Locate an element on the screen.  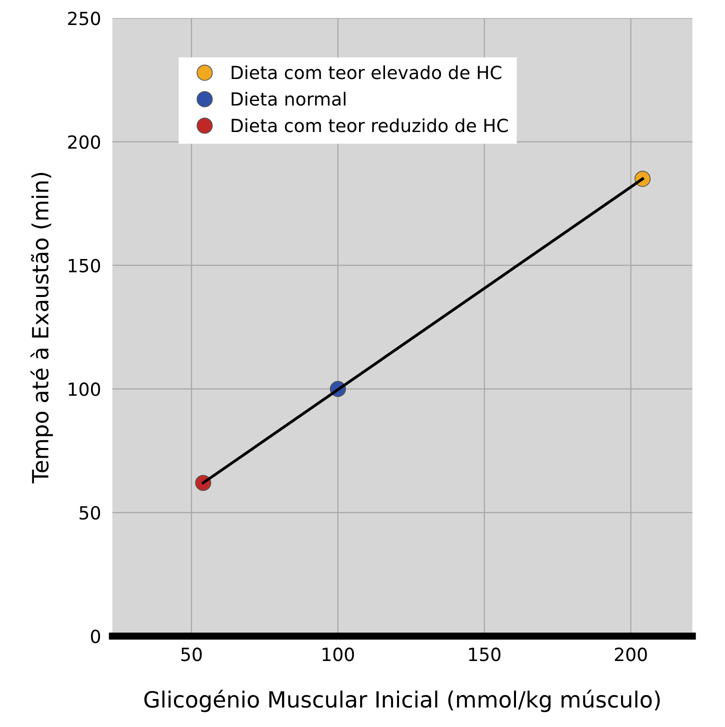
y-tick-label: 100 is located at coordinates (84, 389).